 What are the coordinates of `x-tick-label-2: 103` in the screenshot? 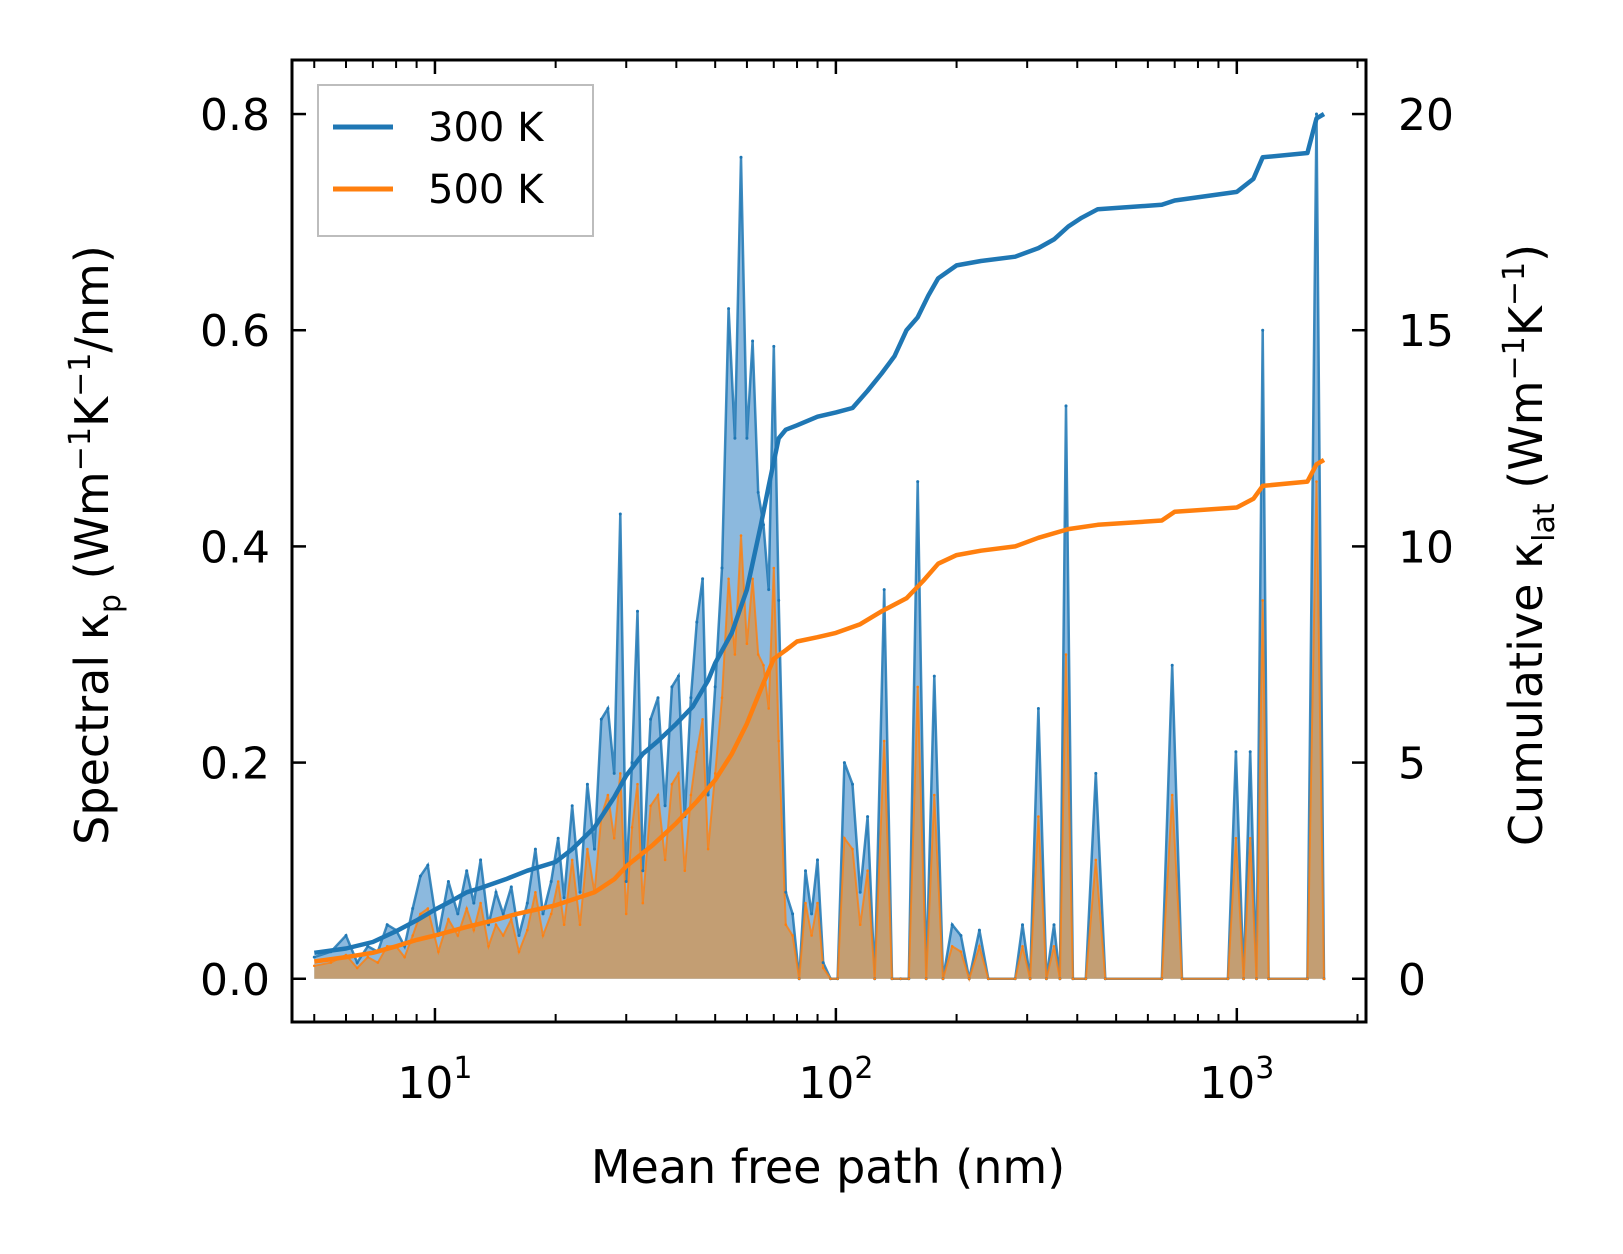 It's located at (1236, 1080).